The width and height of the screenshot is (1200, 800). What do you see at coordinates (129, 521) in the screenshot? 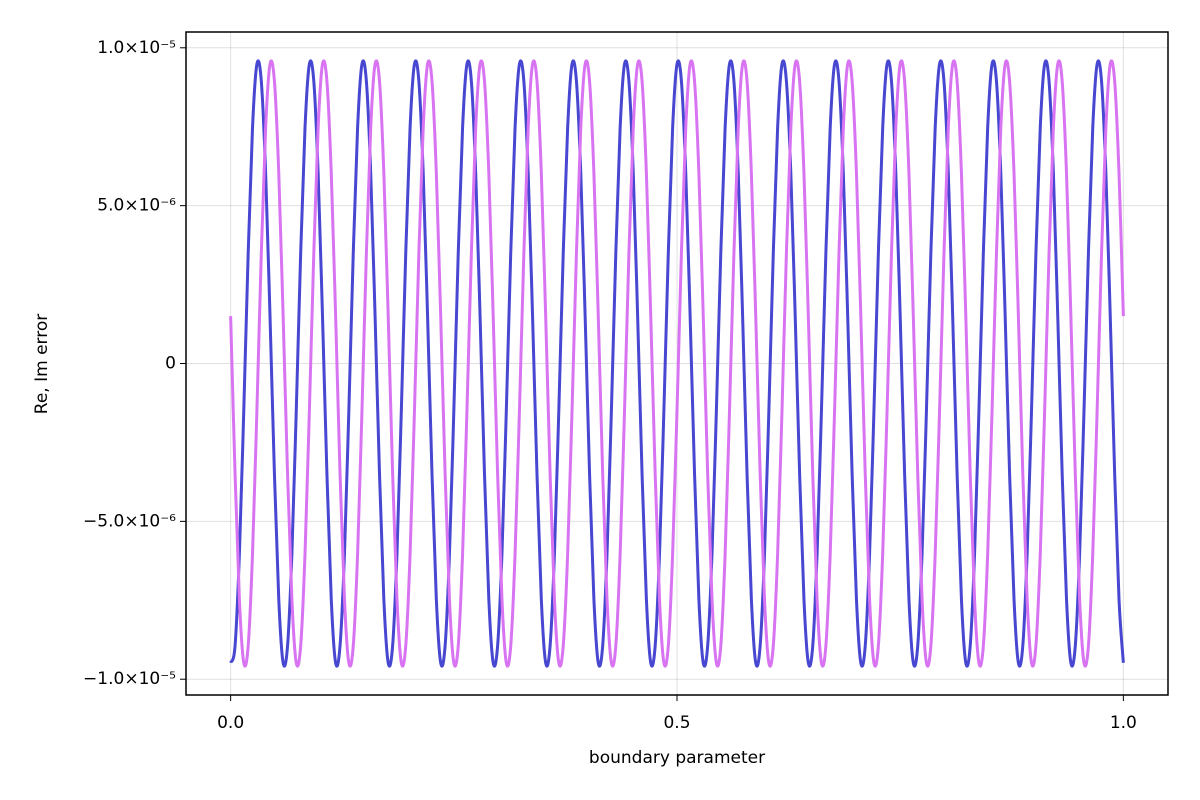
I see `y-tick-label: −5.0×10⁻⁶` at bounding box center [129, 521].